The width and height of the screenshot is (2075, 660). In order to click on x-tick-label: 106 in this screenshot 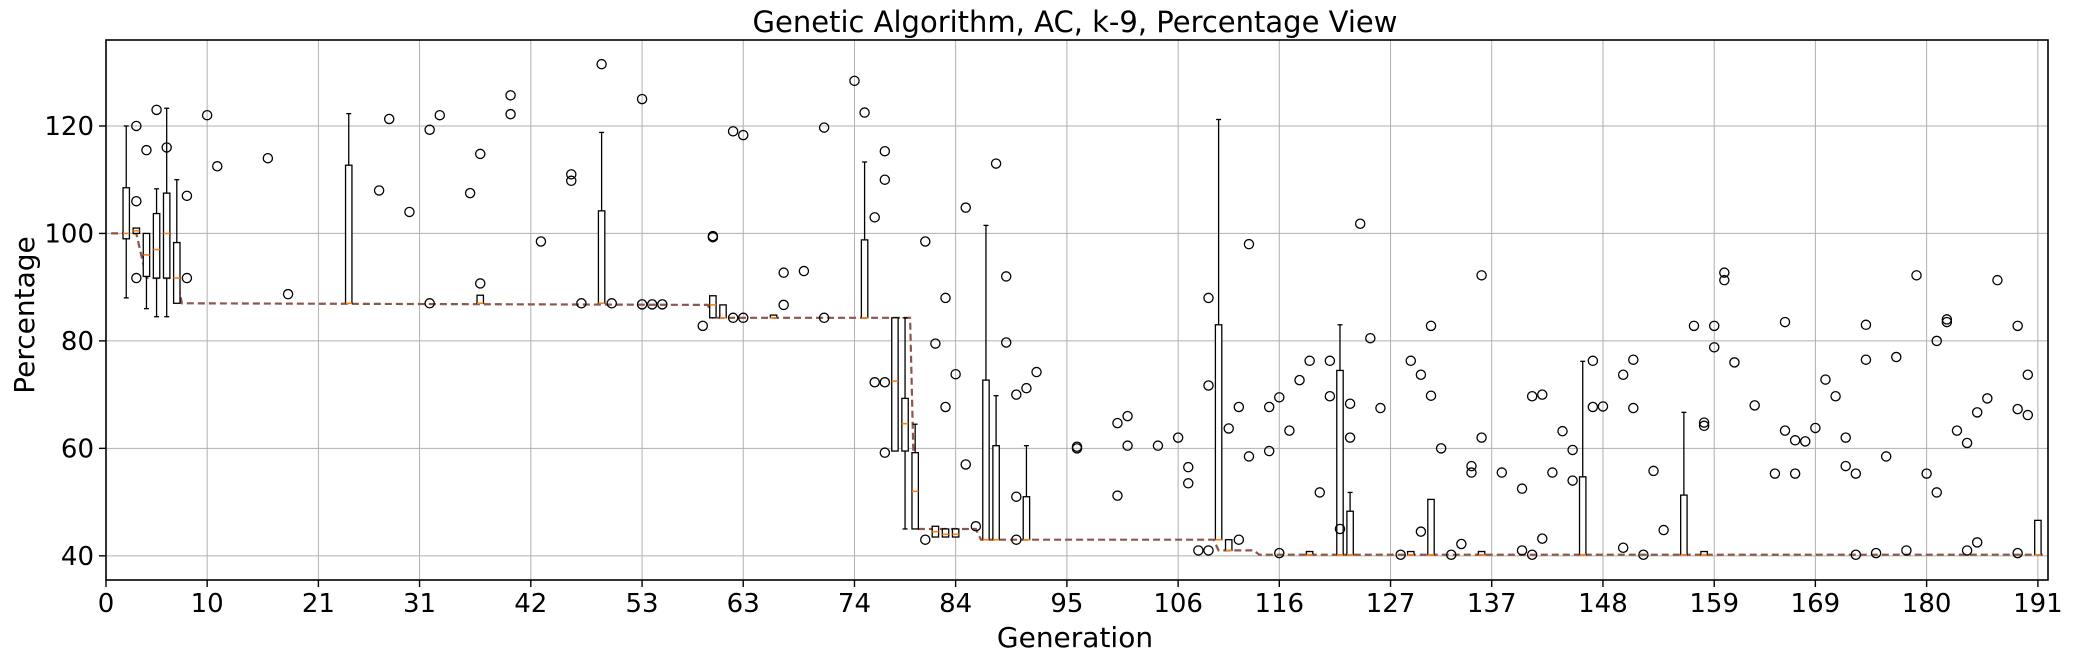, I will do `click(1178, 604)`.